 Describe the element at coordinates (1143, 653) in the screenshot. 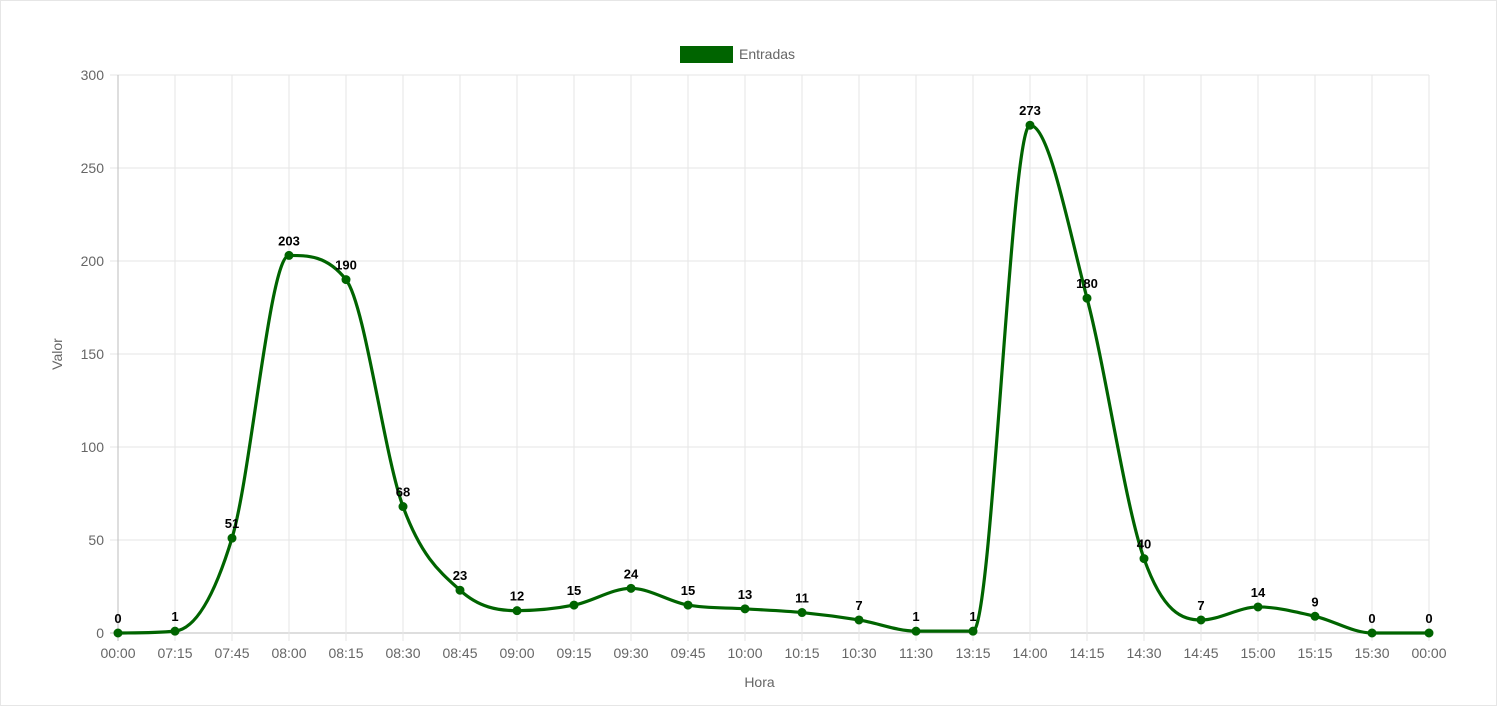

I see `x-tick-label: 14:30` at that location.